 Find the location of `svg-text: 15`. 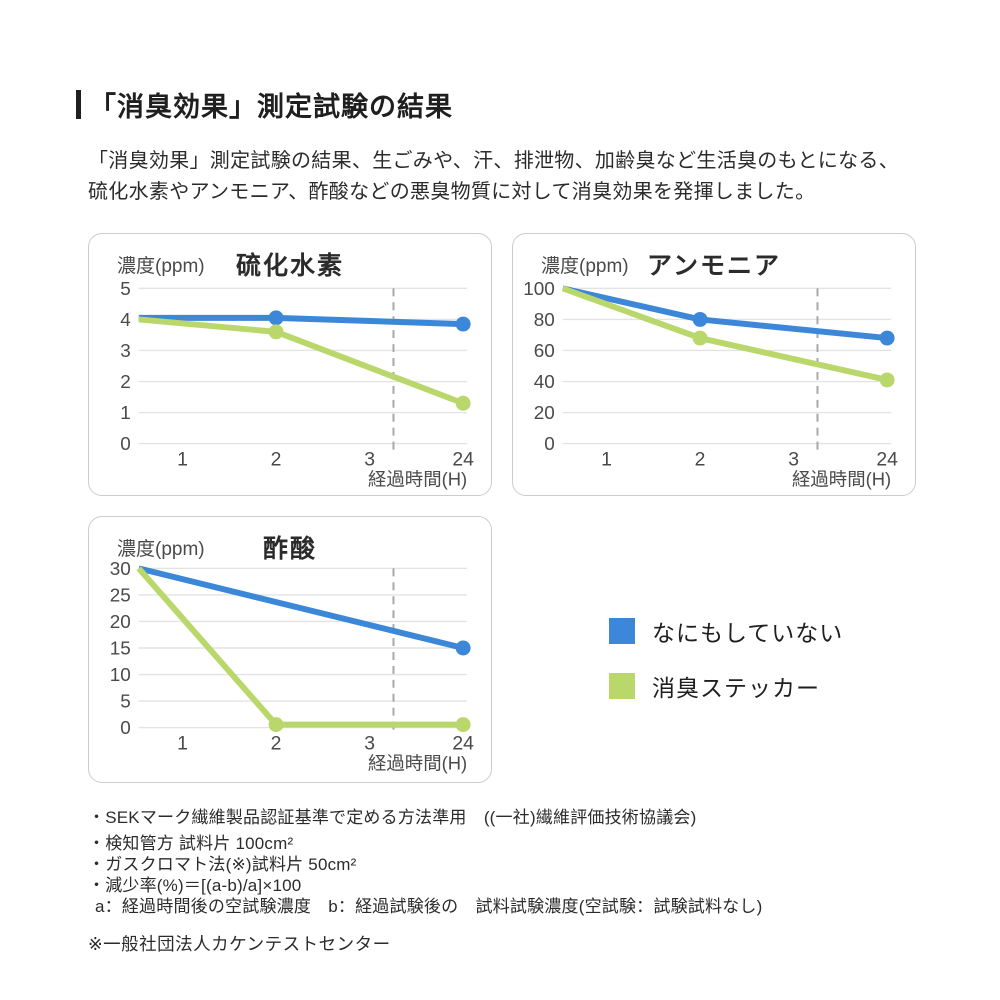

svg-text: 15 is located at coordinates (120, 648).